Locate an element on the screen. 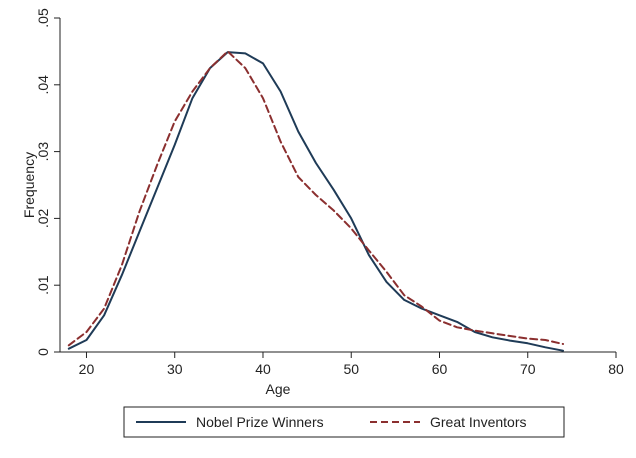  x-tick-label-80: 80 is located at coordinates (616, 369).